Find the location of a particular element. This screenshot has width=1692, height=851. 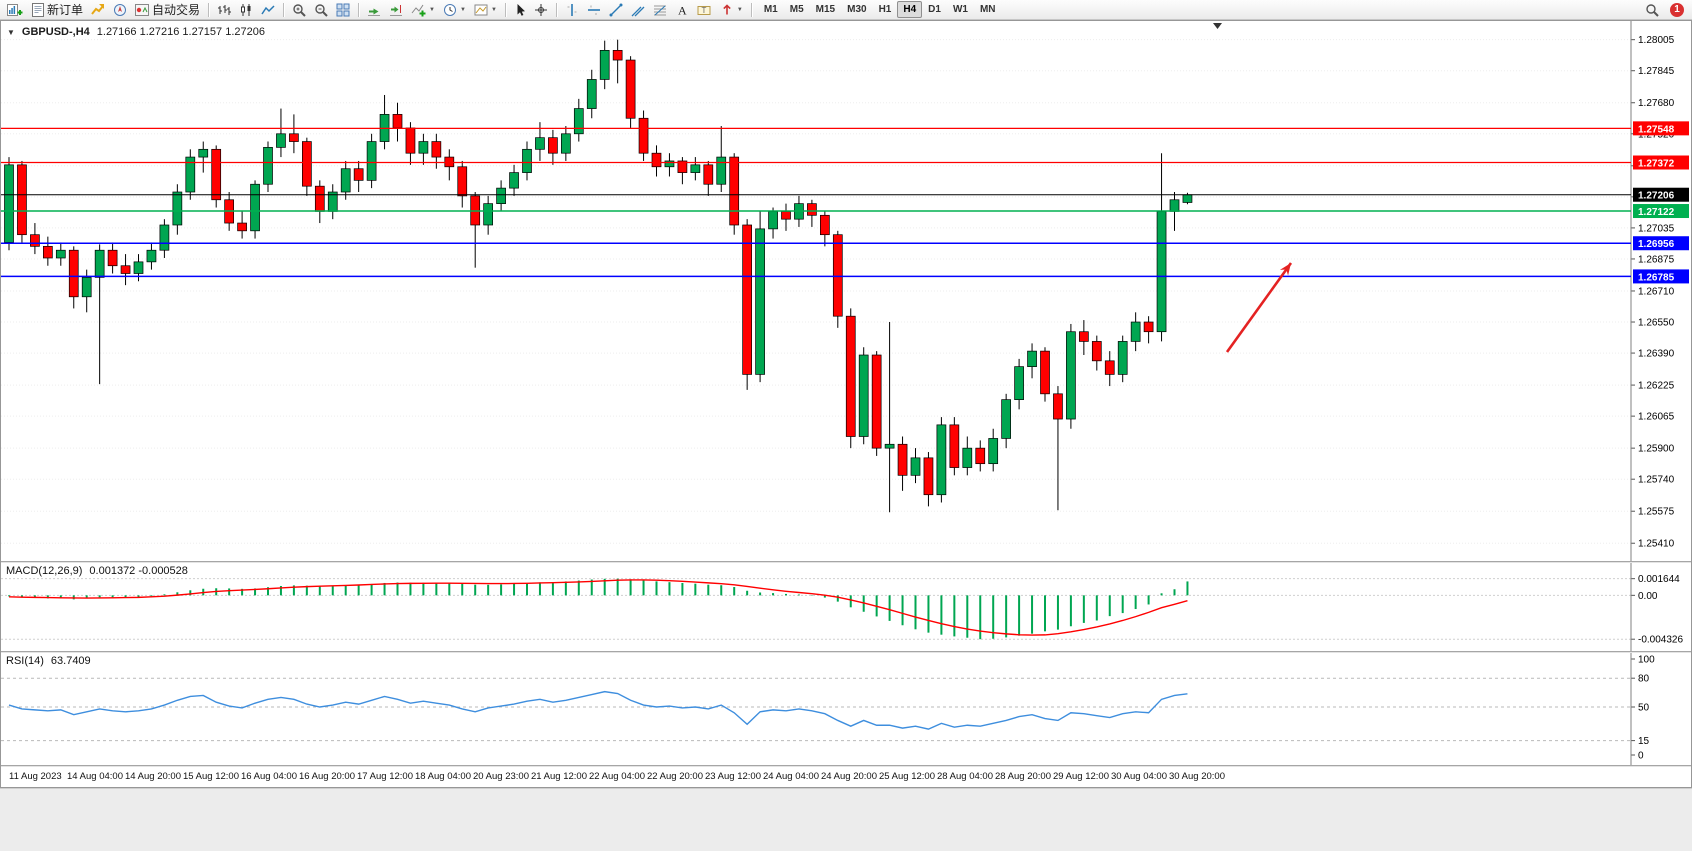

macd-signal-line is located at coordinates (598, 607).